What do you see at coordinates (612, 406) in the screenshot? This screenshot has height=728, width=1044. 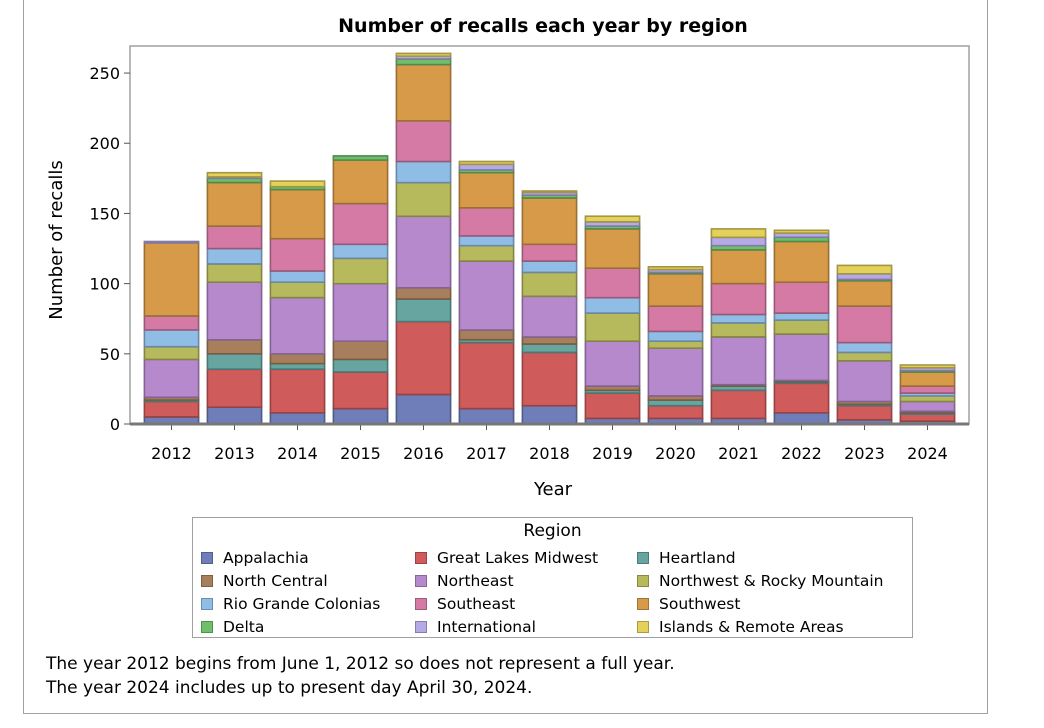 I see `bar-2019-great-lakes-midwest` at bounding box center [612, 406].